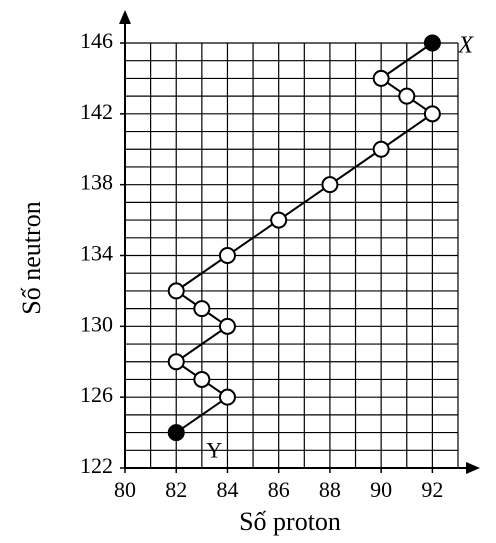 The height and width of the screenshot is (543, 496). Describe the element at coordinates (125, 489) in the screenshot. I see `x-tick-label: 80` at that location.